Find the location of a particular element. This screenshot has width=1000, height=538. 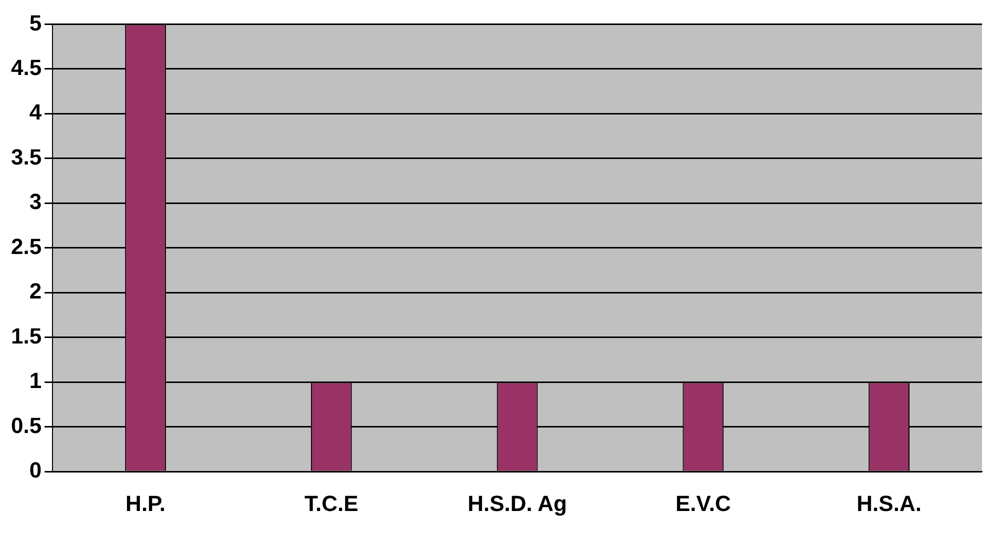

x-tick-label: E.V.C is located at coordinates (703, 503).